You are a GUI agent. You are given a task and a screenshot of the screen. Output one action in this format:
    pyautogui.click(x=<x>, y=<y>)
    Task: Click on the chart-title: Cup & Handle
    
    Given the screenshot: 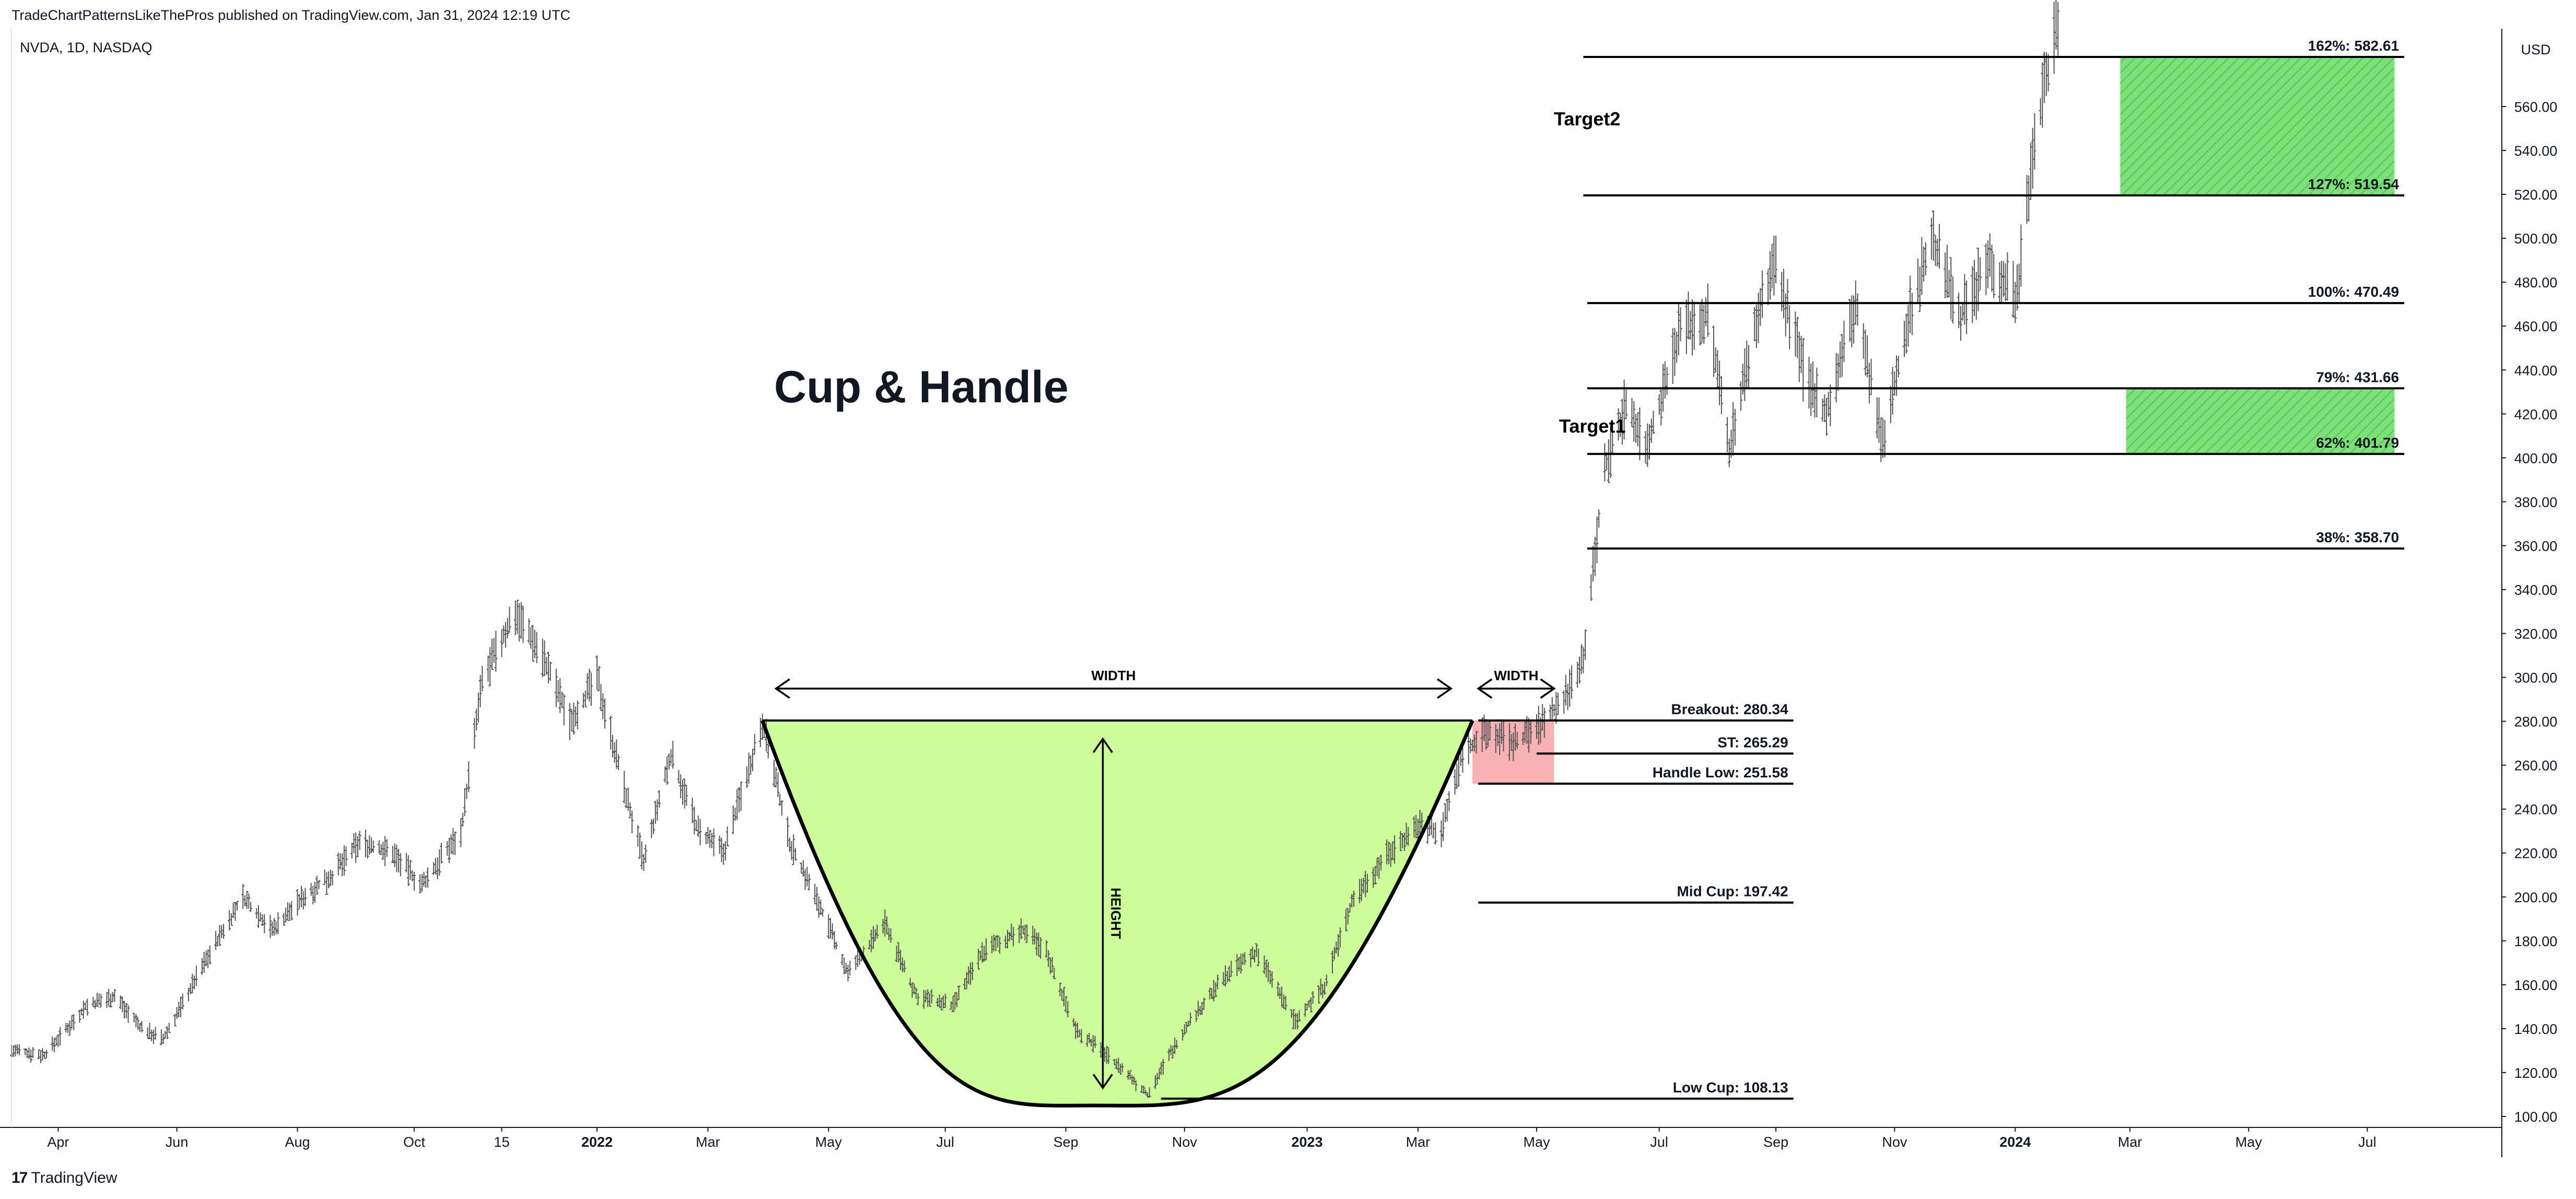 What is the action you would take?
    pyautogui.click(x=921, y=387)
    